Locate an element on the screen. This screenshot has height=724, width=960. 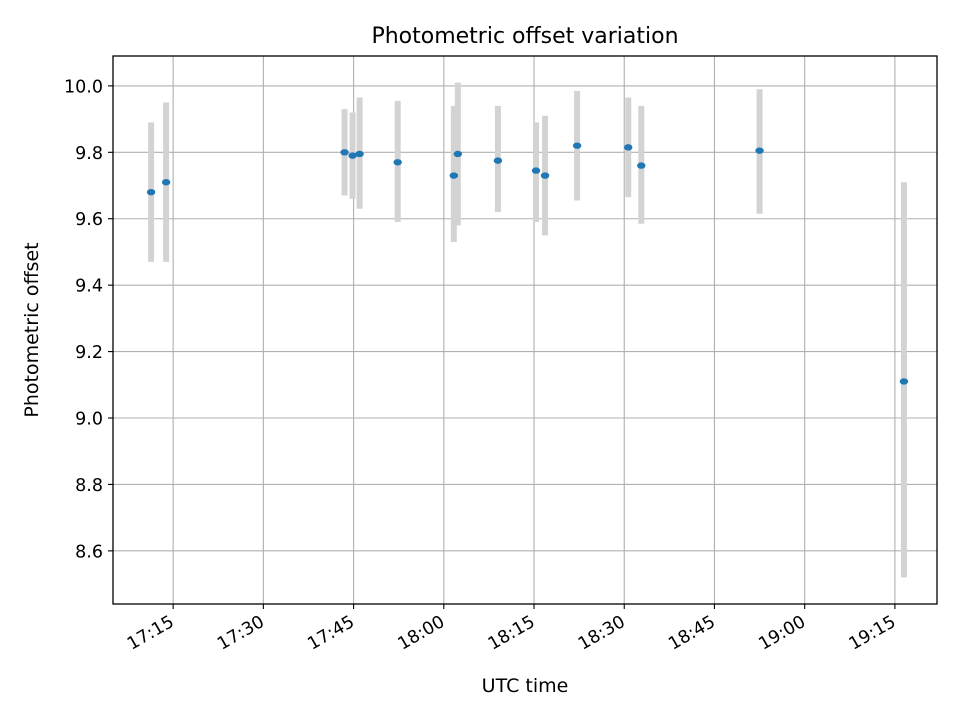
y-axis-label: Photometric offset is located at coordinates (32, 329).